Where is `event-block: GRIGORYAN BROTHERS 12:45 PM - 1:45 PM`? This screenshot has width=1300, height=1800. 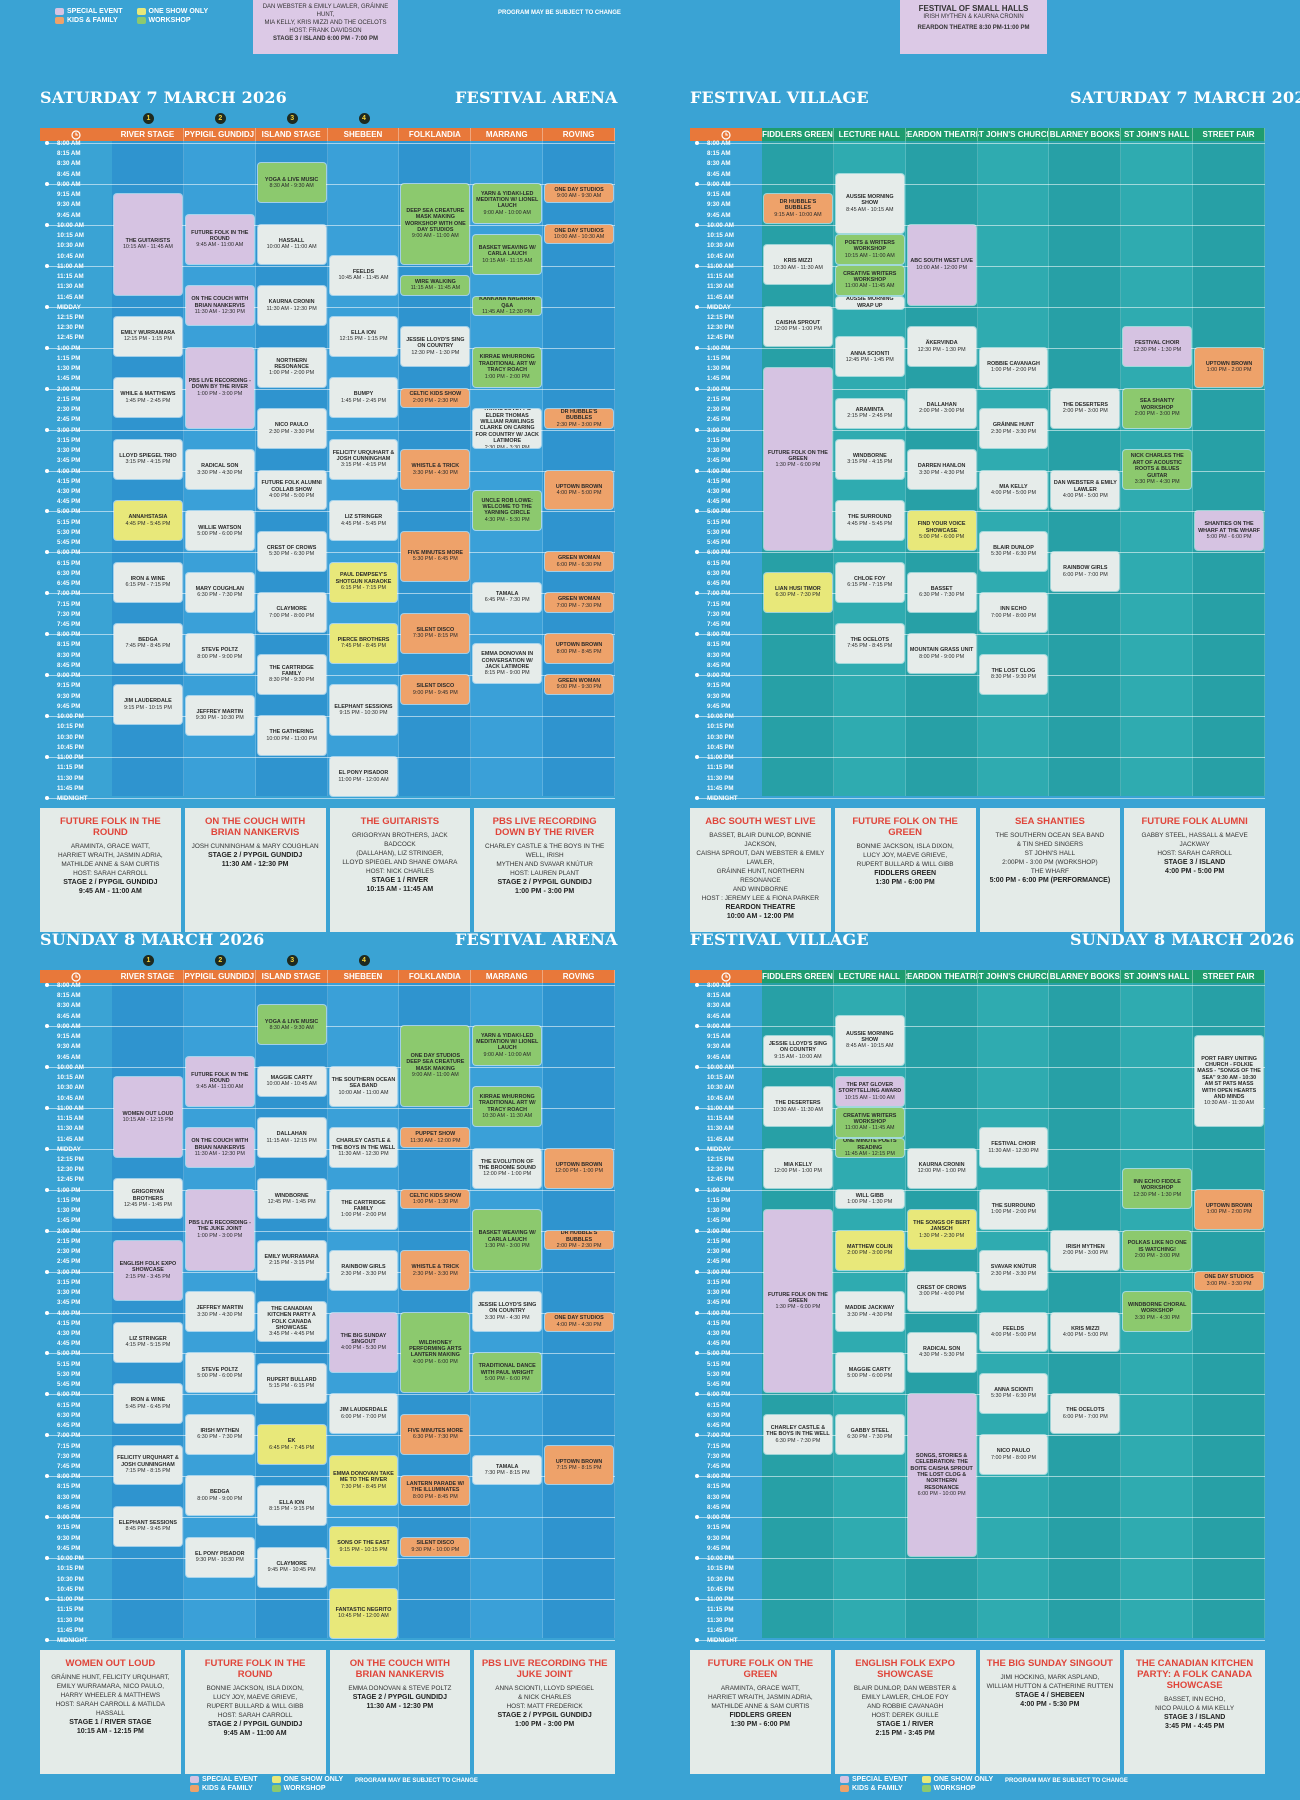 event-block: GRIGORYAN BROTHERS 12:45 PM - 1:45 PM is located at coordinates (148, 1199).